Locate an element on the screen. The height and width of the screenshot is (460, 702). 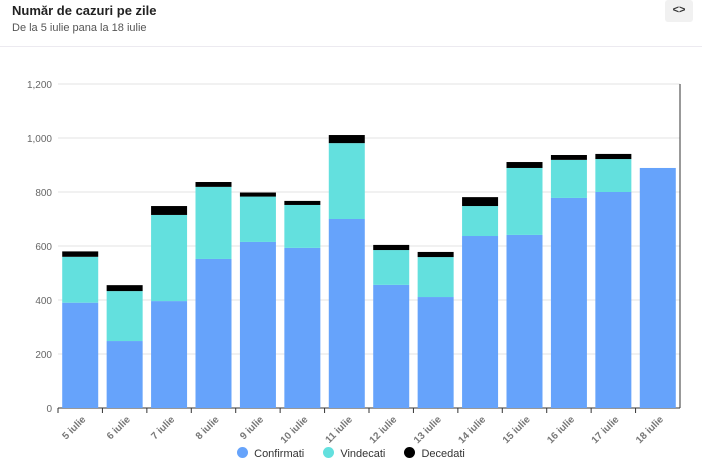
x-tick-label: 6 iulie is located at coordinates (119, 428).